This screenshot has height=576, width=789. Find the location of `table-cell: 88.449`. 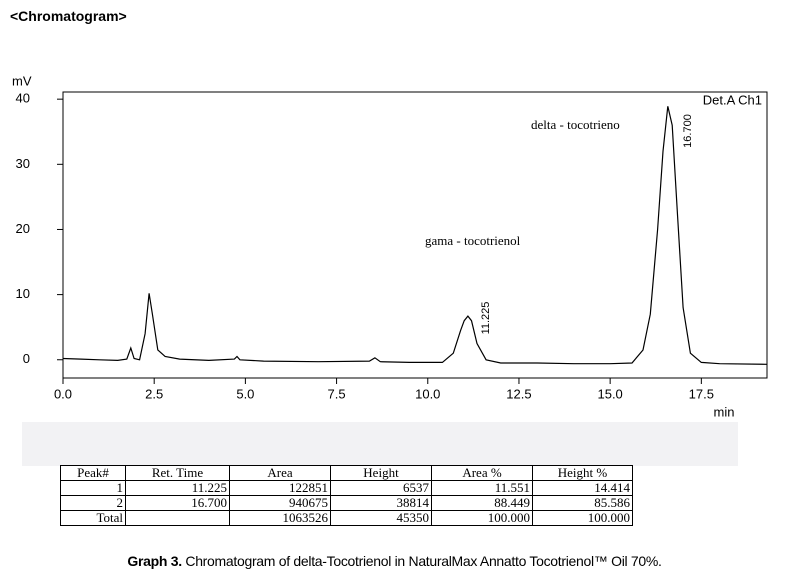

table-cell: 88.449 is located at coordinates (482, 503).